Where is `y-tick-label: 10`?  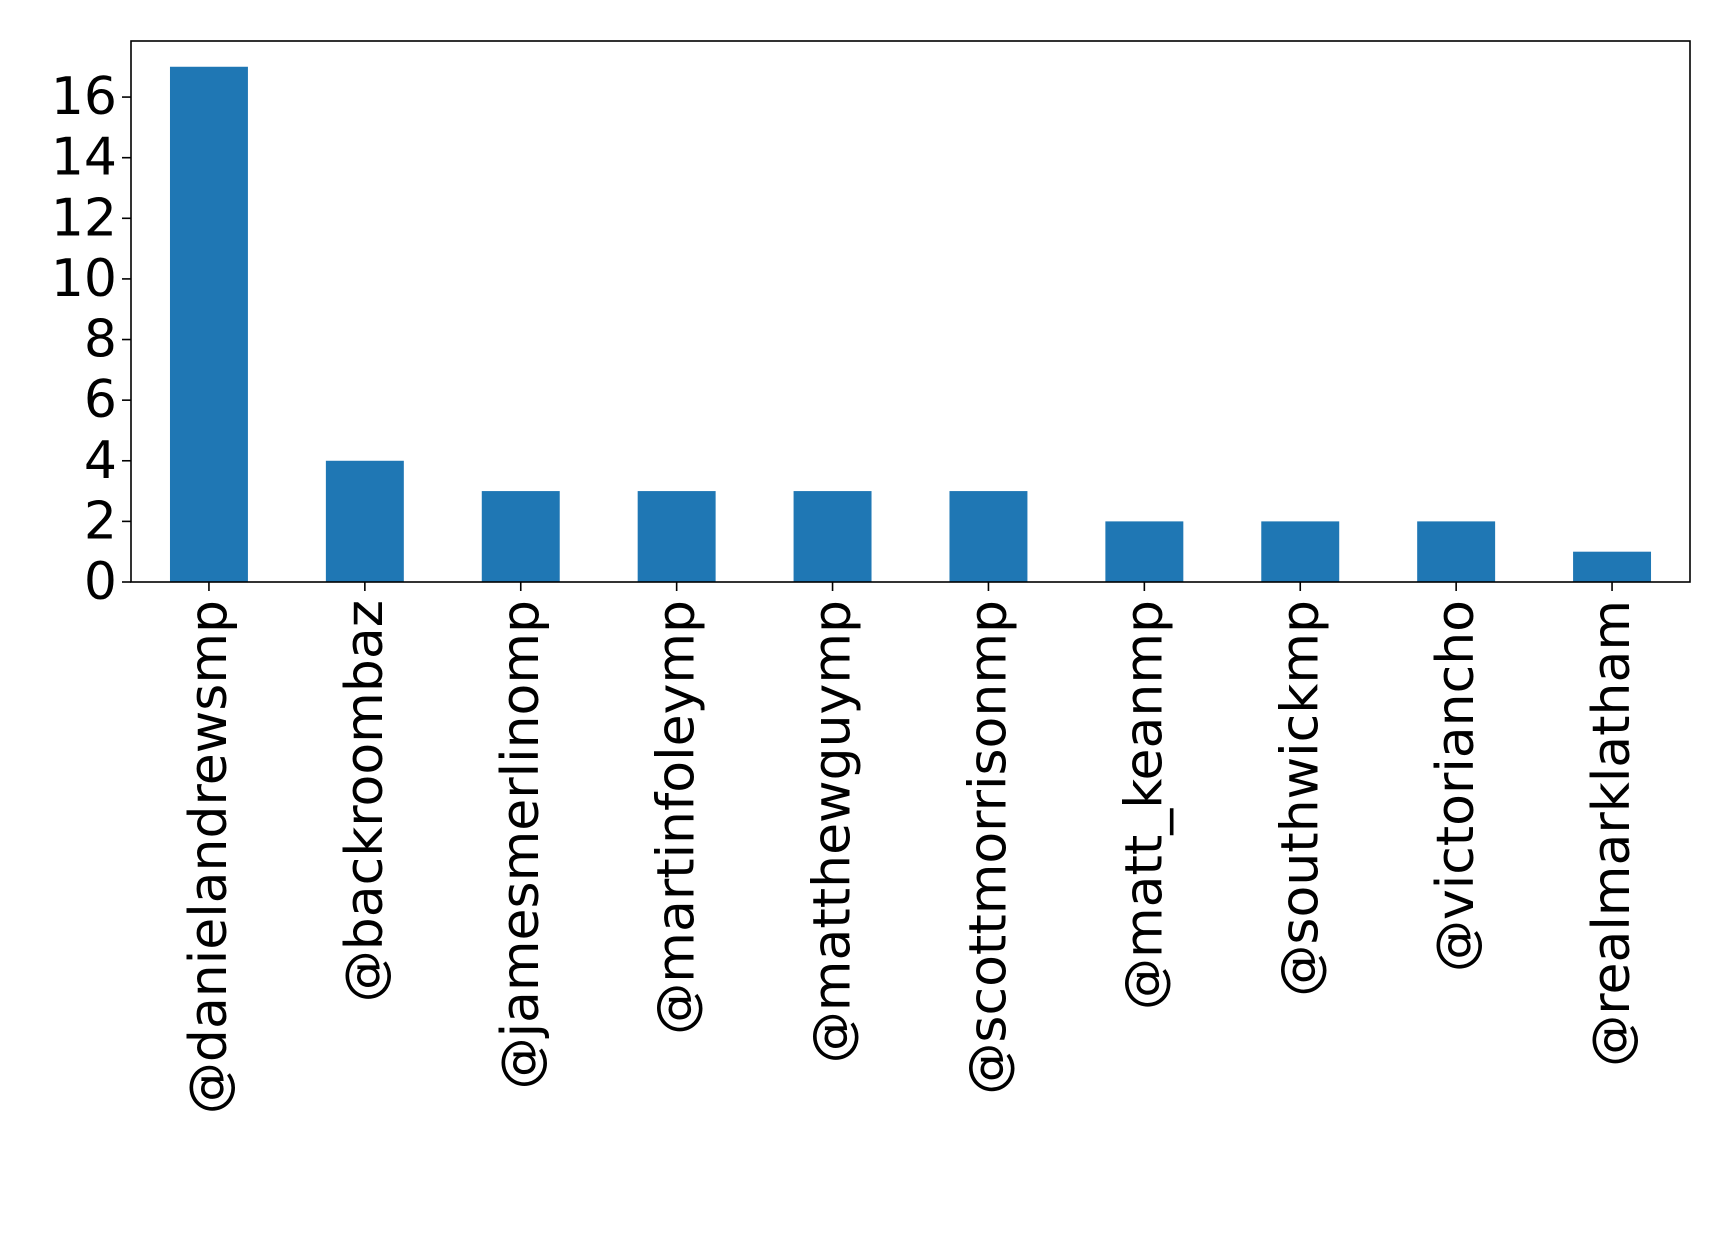
y-tick-label: 10 is located at coordinates (84, 279).